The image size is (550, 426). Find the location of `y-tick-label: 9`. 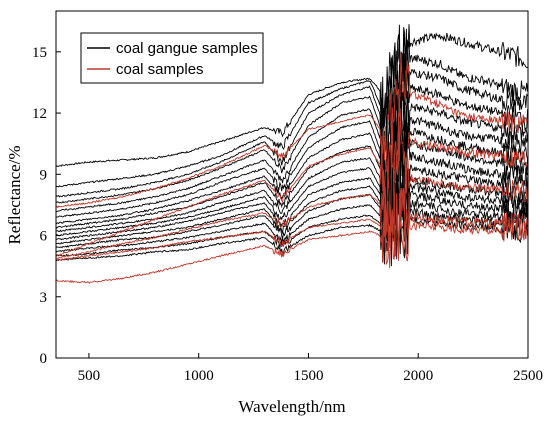

y-tick-label: 9 is located at coordinates (44, 175).